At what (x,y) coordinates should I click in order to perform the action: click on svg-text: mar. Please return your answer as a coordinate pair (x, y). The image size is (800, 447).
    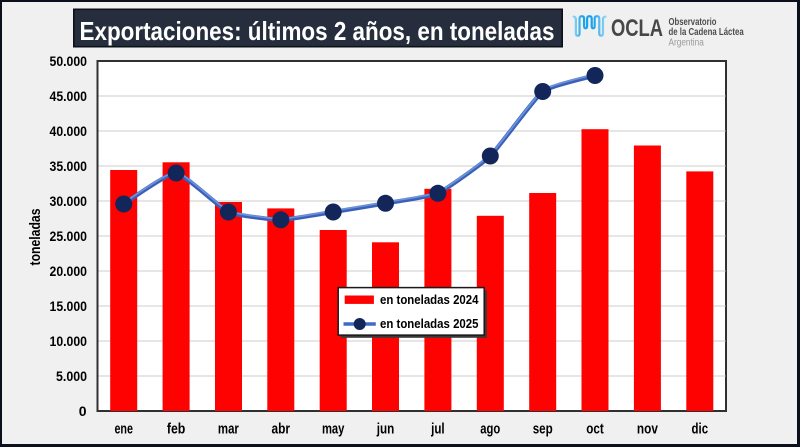
    Looking at the image, I should click on (228, 430).